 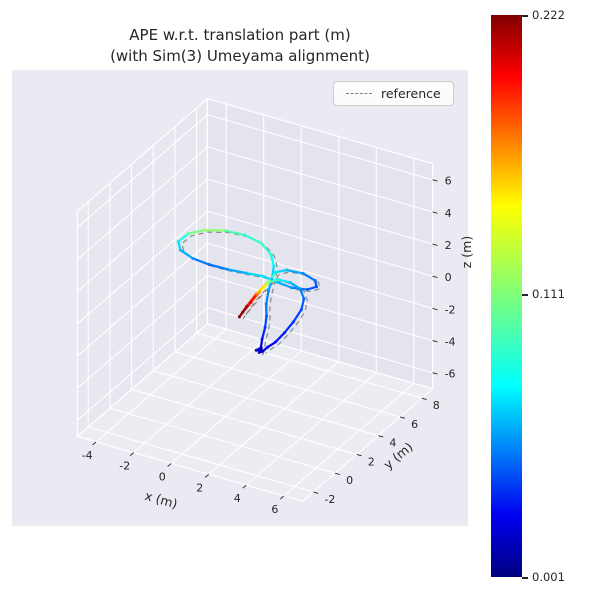 What do you see at coordinates (448, 245) in the screenshot?
I see `z-tick-label: 2` at bounding box center [448, 245].